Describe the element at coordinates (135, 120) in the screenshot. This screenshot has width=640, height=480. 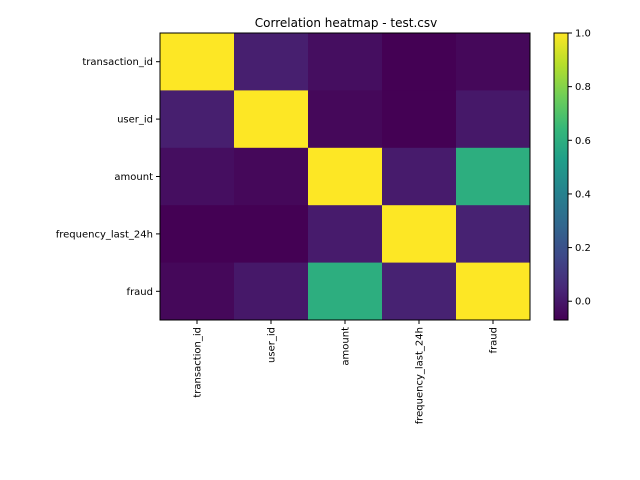
I see `y-tick-label: user_id` at that location.